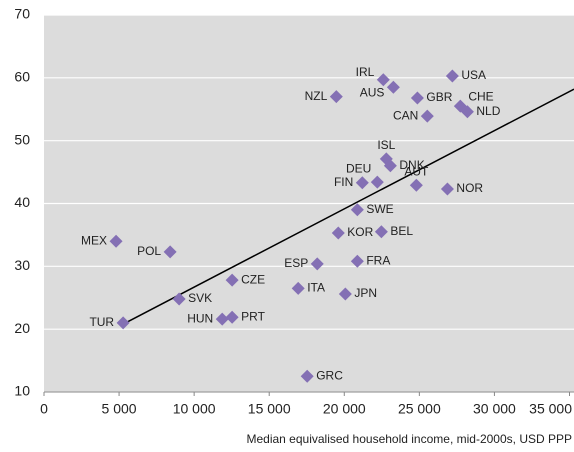 This screenshot has width=574, height=452. Describe the element at coordinates (358, 168) in the screenshot. I see `point-label: DEU` at that location.